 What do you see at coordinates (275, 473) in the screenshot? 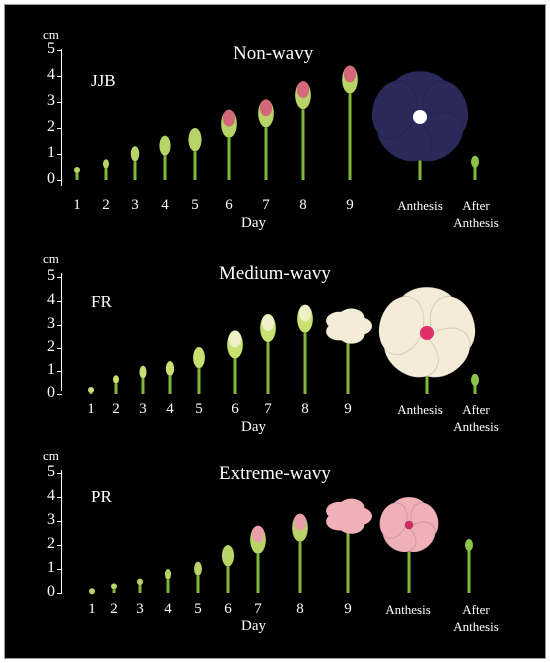
I see `panel-title: Extreme-wavy` at bounding box center [275, 473].